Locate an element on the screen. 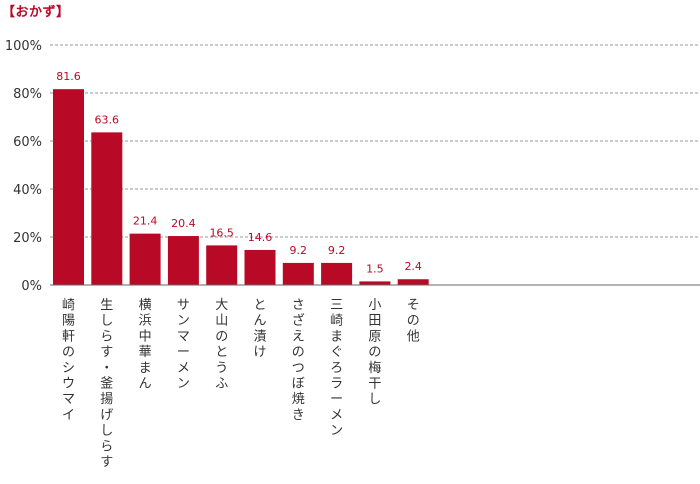  data-label: 21.4 is located at coordinates (145, 221).